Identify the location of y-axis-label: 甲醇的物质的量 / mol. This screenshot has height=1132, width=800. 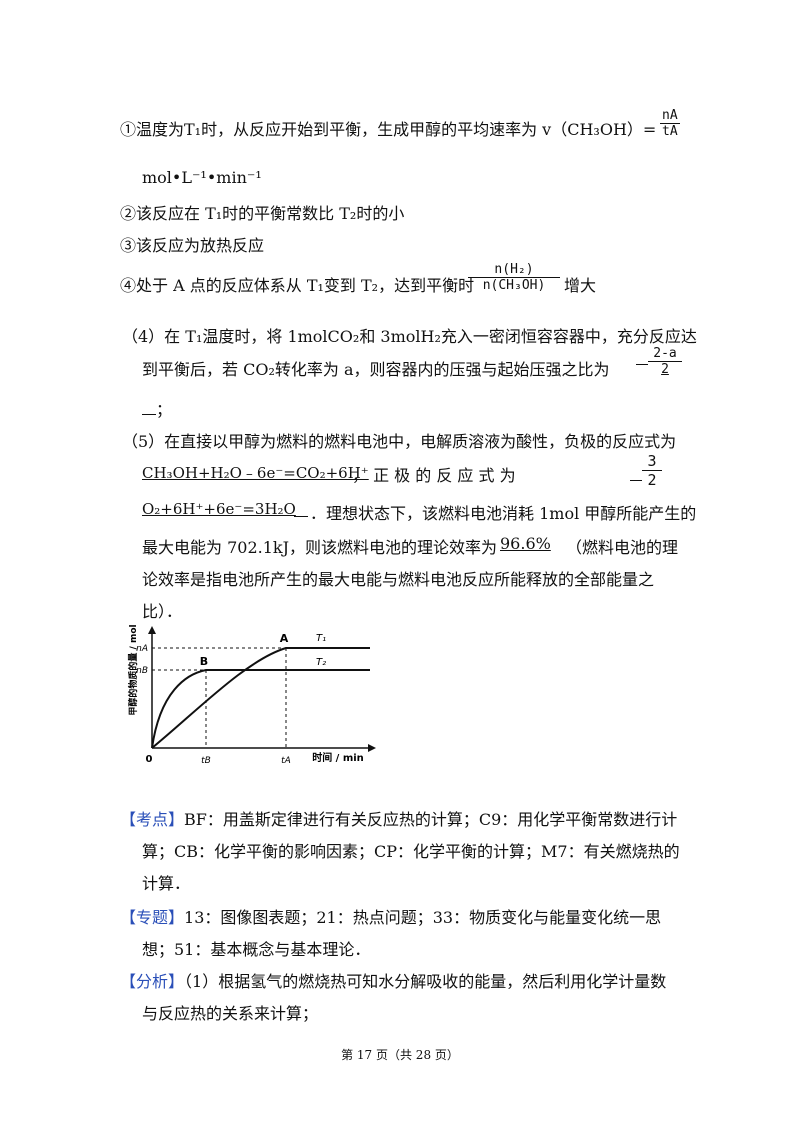
(133, 669).